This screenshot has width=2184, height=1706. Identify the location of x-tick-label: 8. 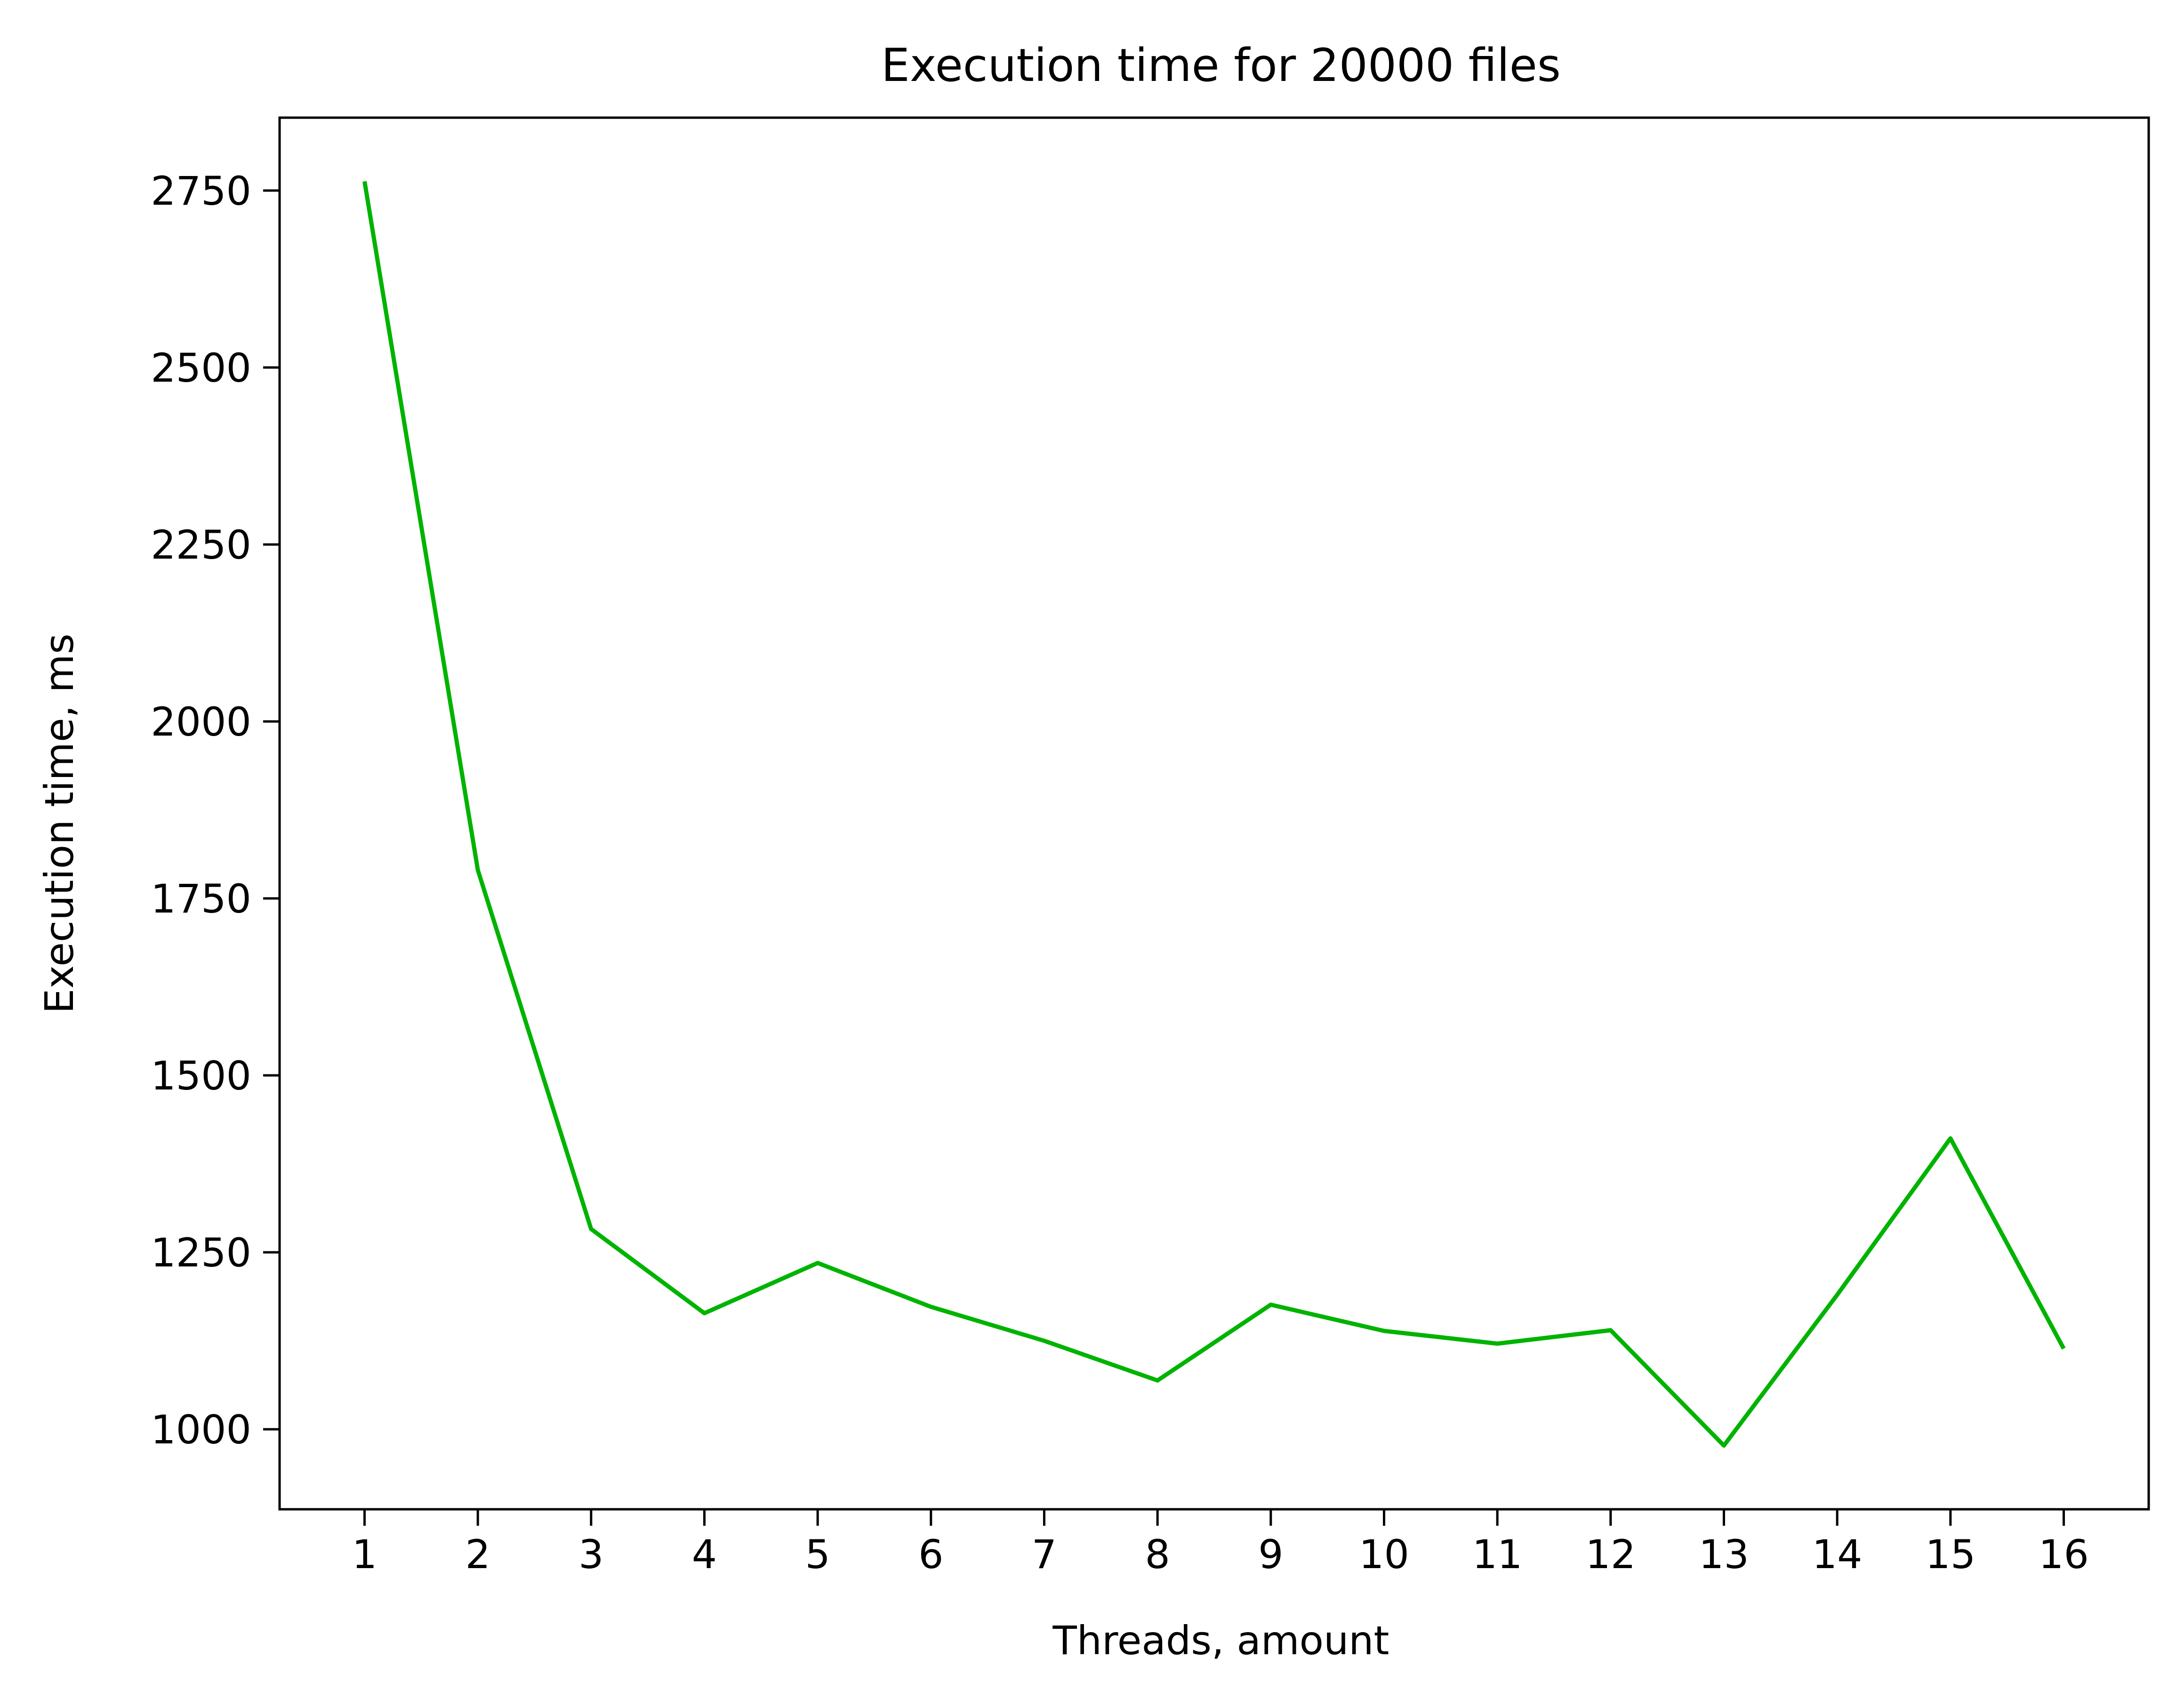
(1157, 1554).